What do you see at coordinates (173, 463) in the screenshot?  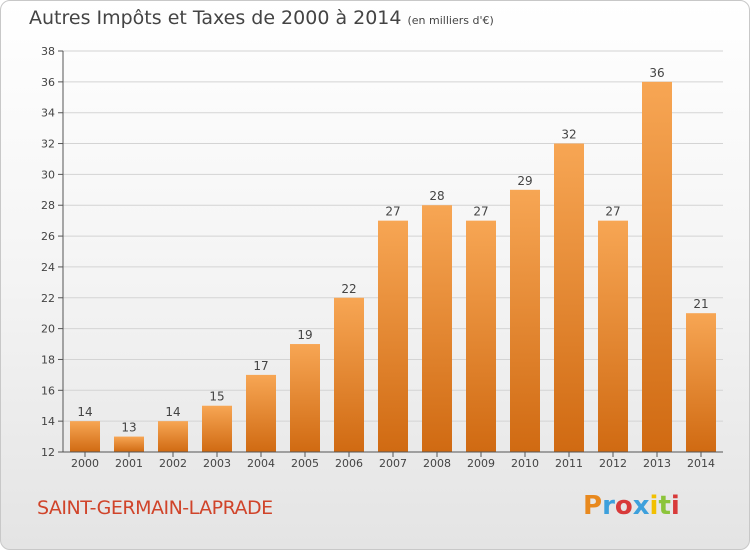 I see `x-tick-label: 2002` at bounding box center [173, 463].